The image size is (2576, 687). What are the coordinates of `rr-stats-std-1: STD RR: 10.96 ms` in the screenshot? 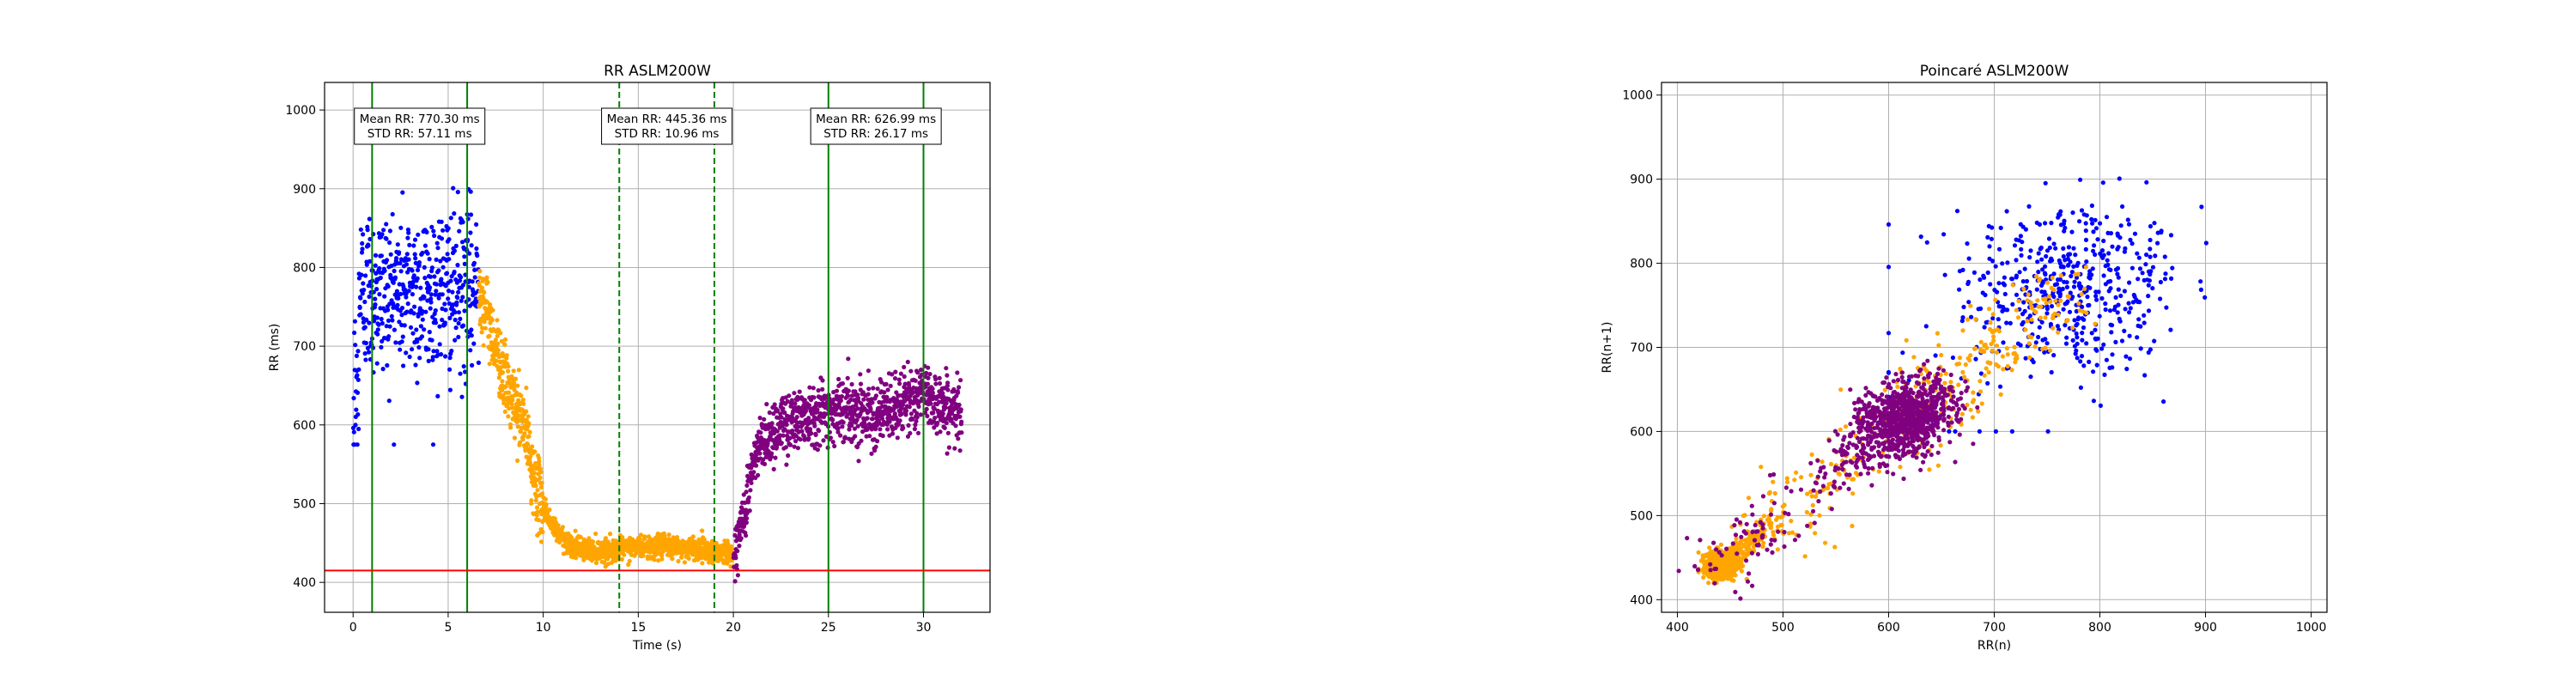 It's located at (667, 134).